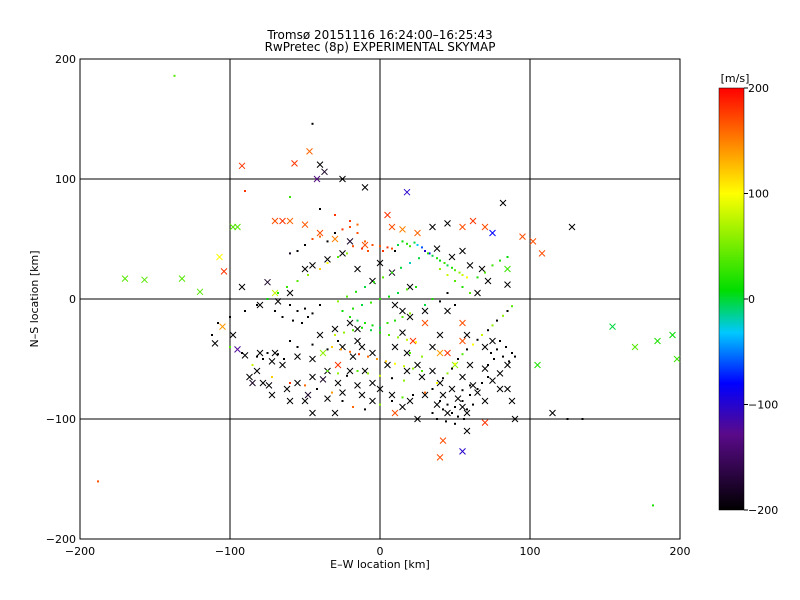 The width and height of the screenshot is (800, 600). What do you see at coordinates (61, 539) in the screenshot?
I see `y-tick-label: −200` at bounding box center [61, 539].